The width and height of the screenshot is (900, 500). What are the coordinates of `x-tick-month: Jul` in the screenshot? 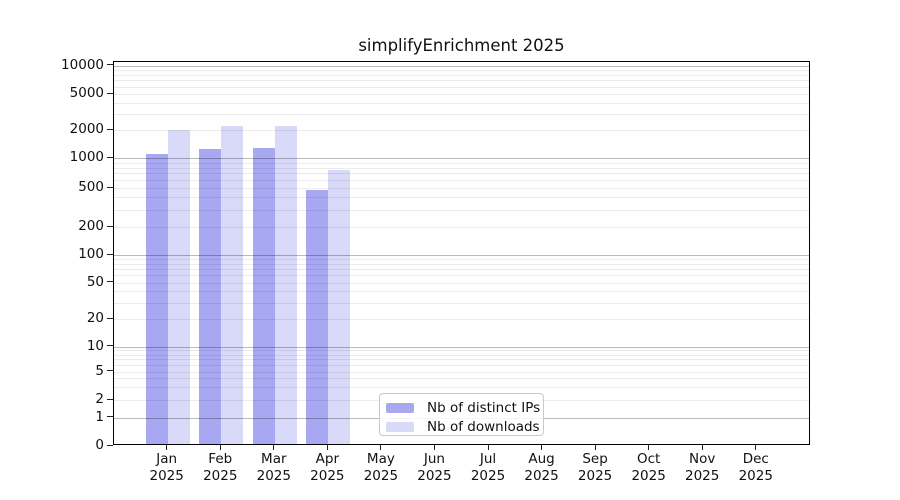 It's located at (488, 459).